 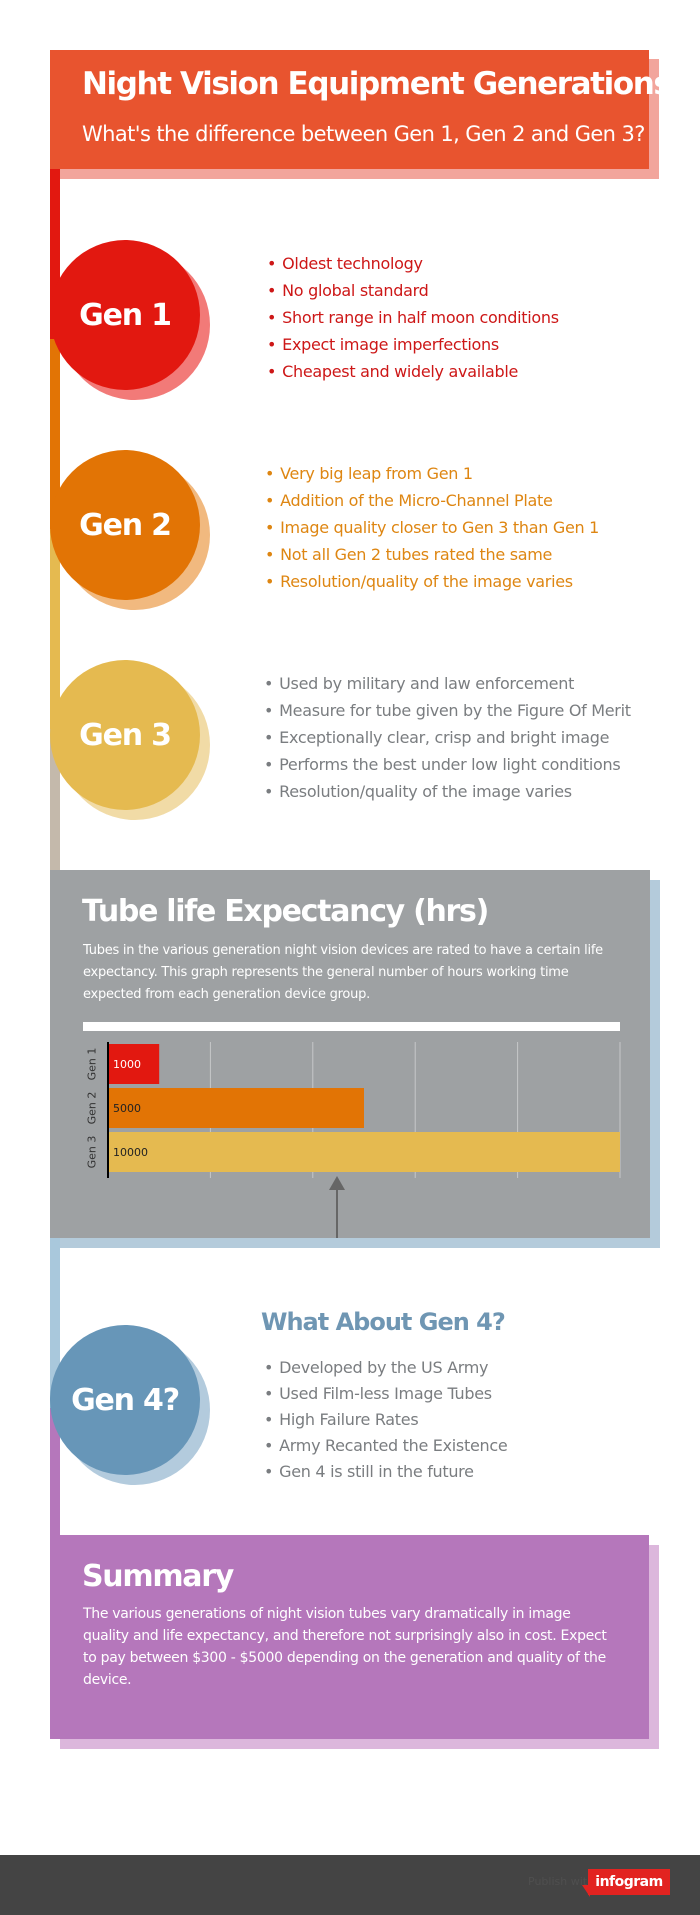 What do you see at coordinates (629, 1882) in the screenshot?
I see `infogram-logo: infogram` at bounding box center [629, 1882].